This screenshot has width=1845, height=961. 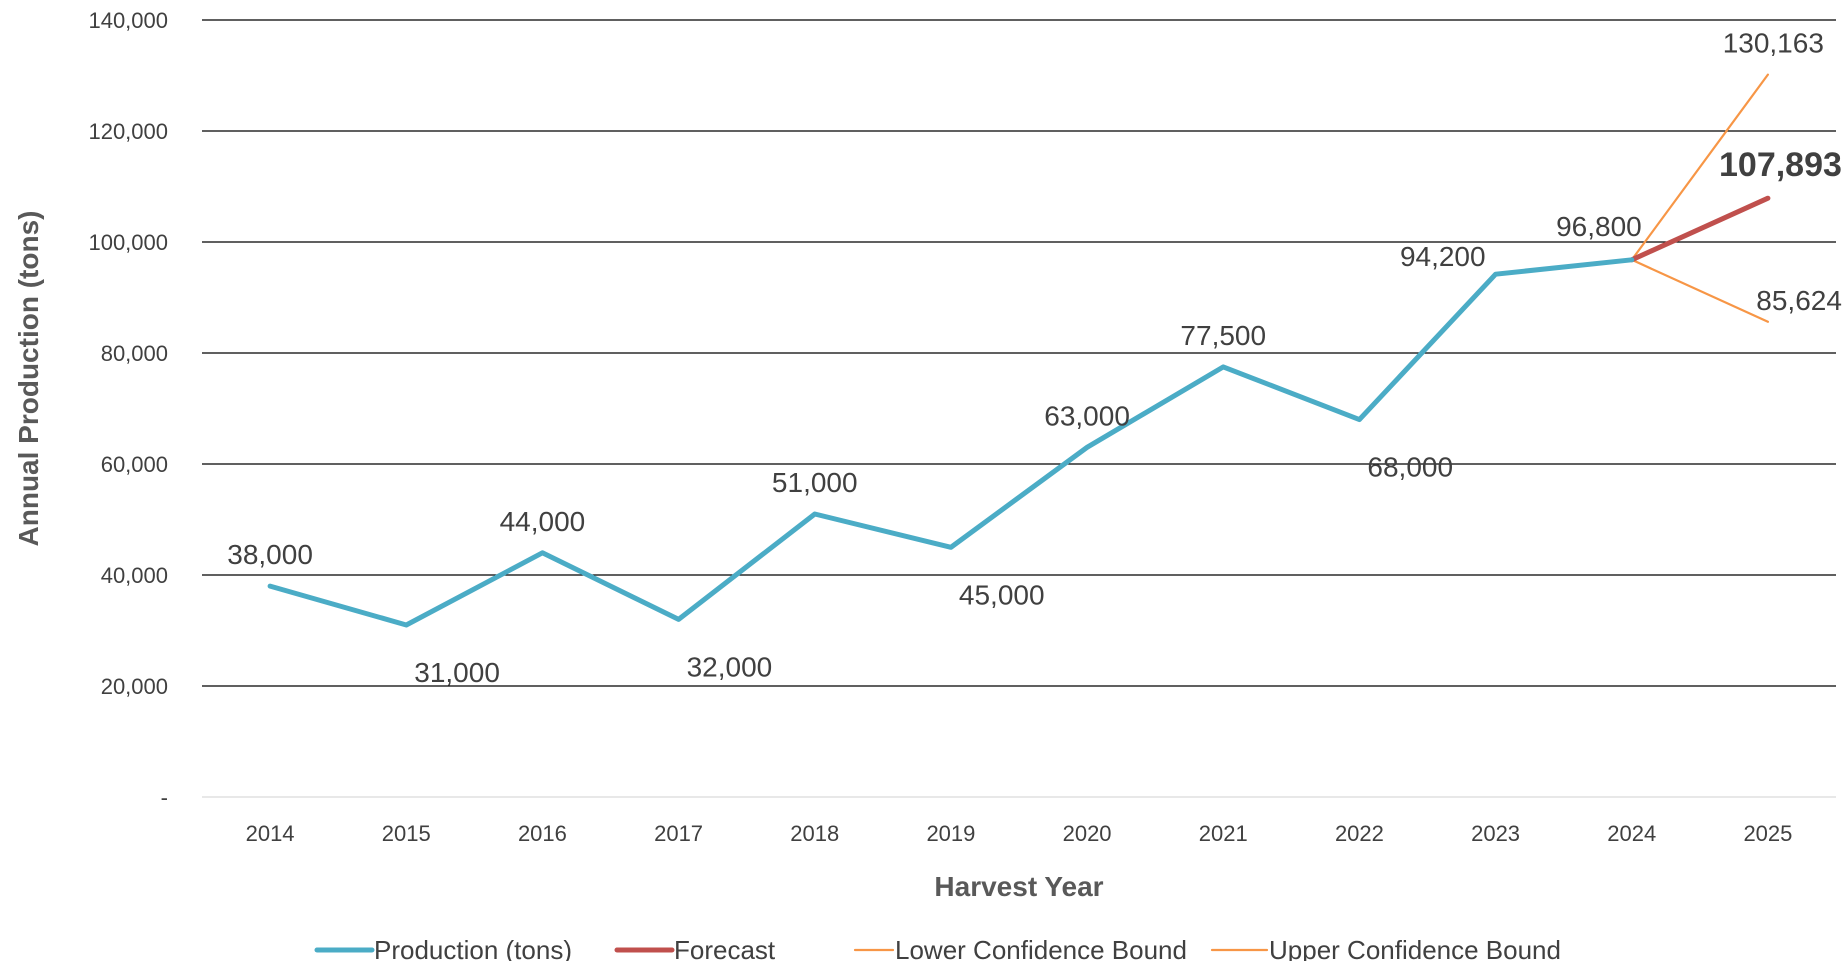 I want to click on legend-label: Forecast, so click(x=725, y=948).